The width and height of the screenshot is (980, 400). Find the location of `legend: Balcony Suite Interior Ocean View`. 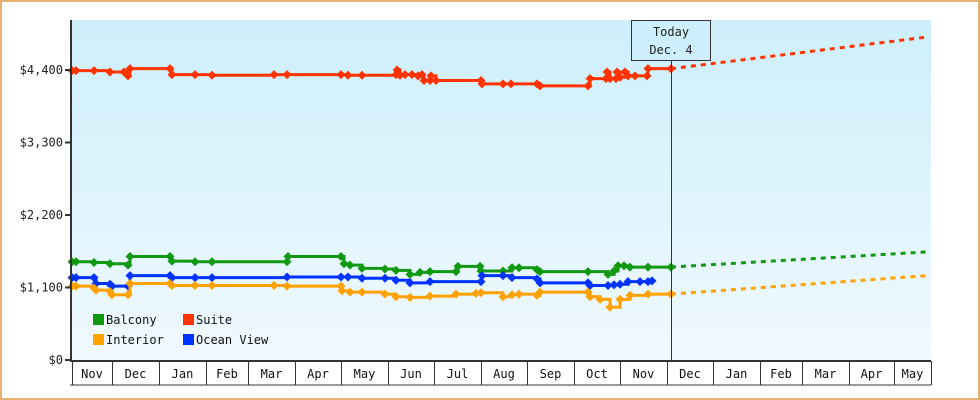

legend: Balcony Suite Interior Ocean View is located at coordinates (181, 330).